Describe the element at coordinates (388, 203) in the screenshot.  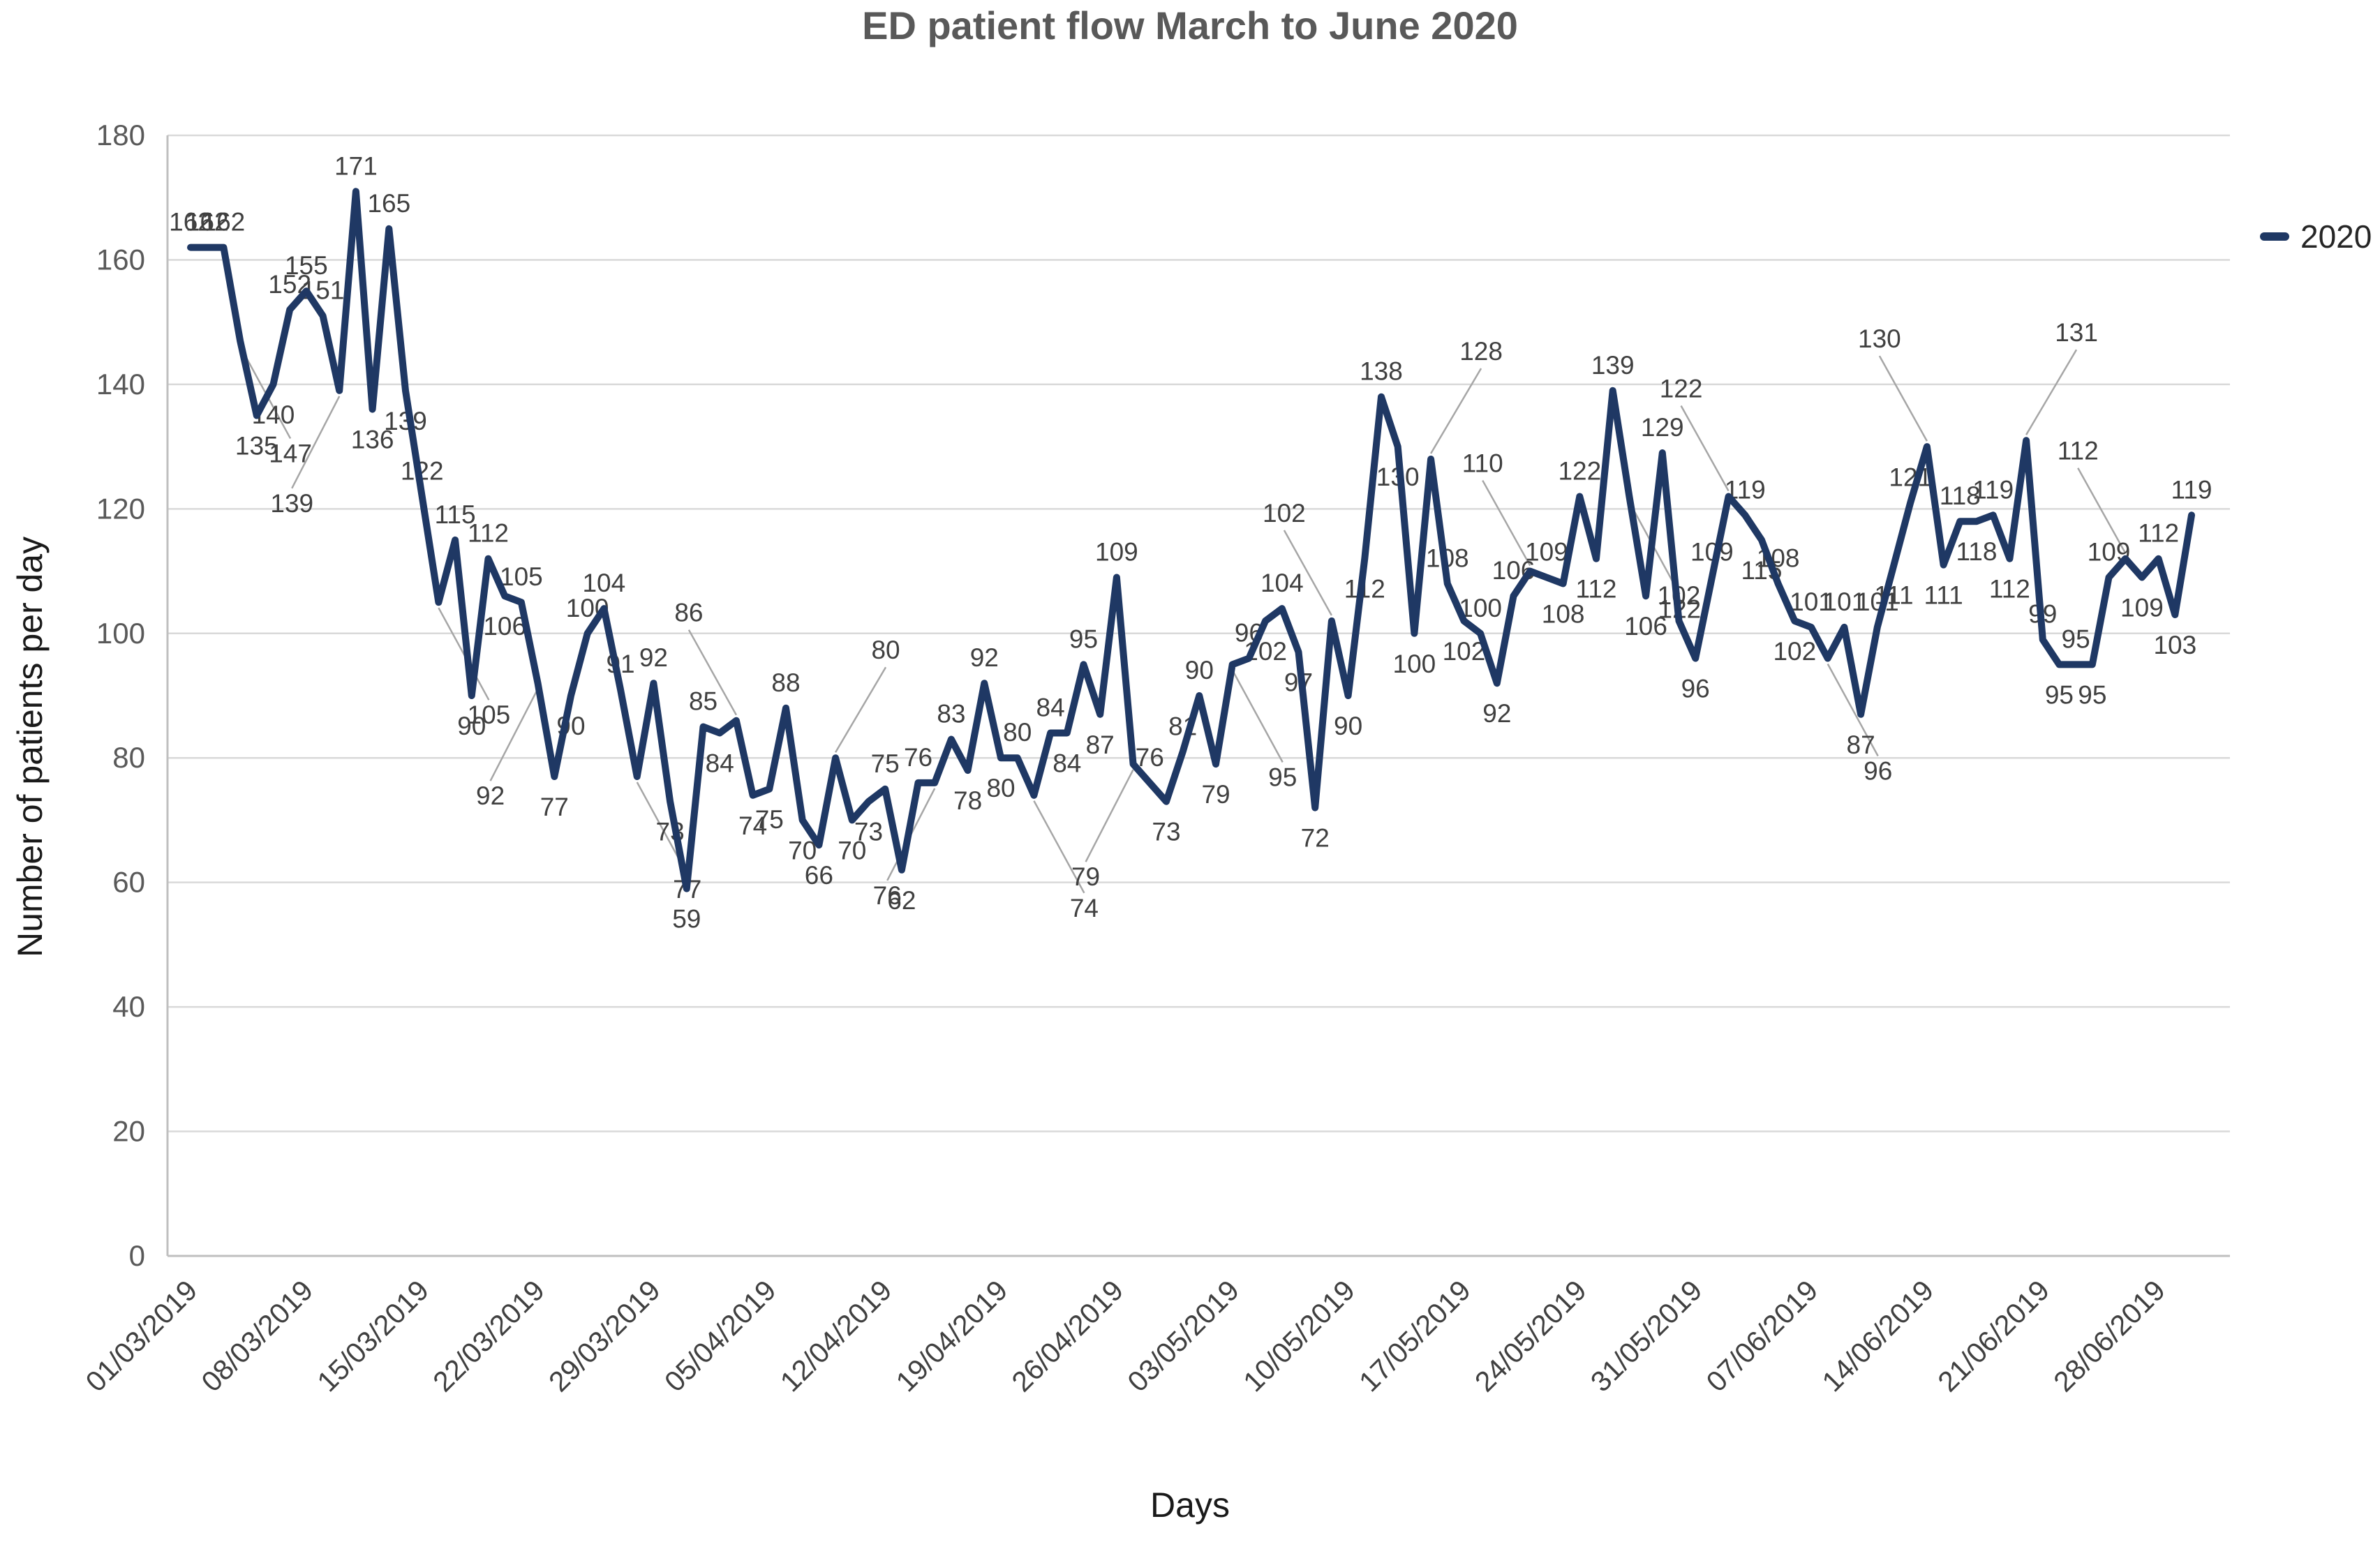
I see `data-label: 165` at that location.